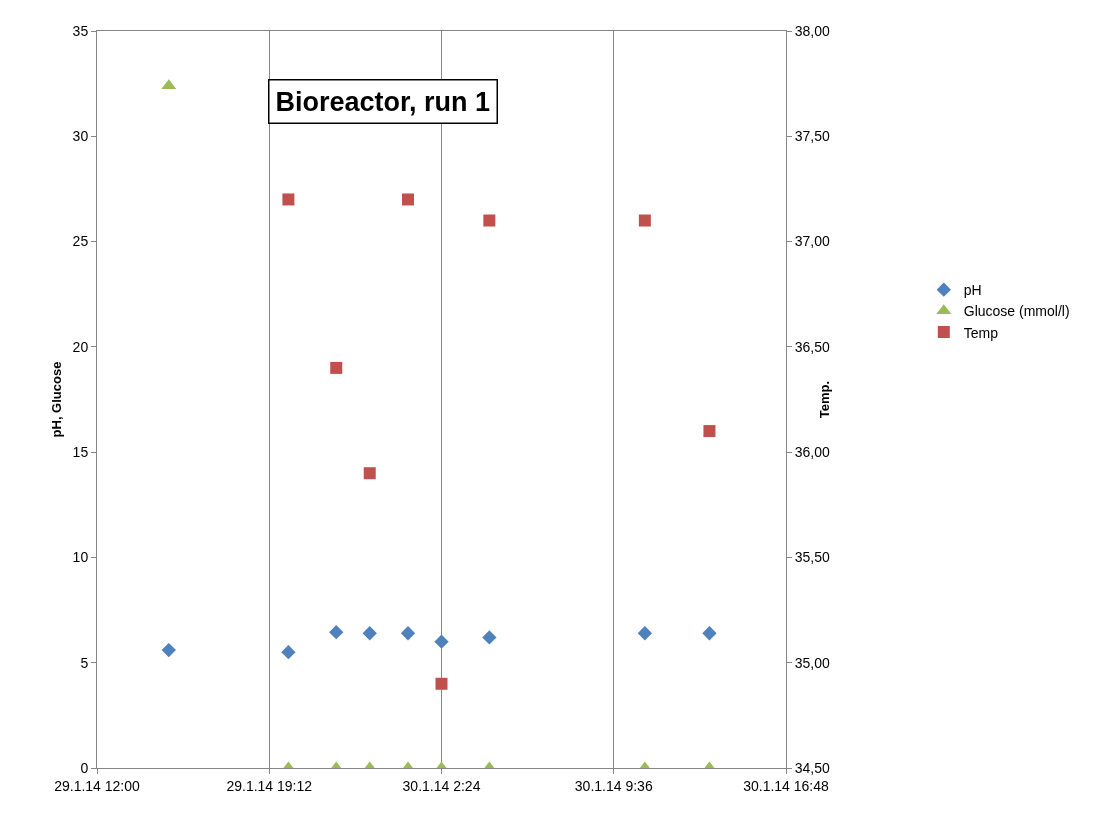 This screenshot has width=1117, height=813. What do you see at coordinates (972, 290) in the screenshot?
I see `legend-label: pH` at bounding box center [972, 290].